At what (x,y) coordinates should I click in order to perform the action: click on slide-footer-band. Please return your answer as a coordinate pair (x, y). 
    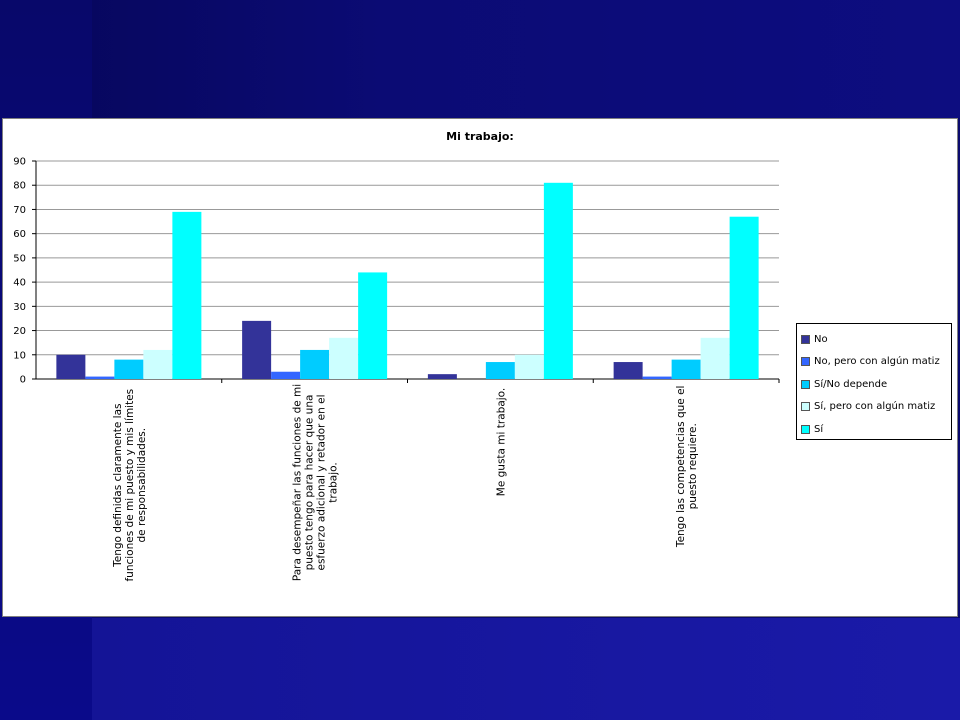
    Looking at the image, I should click on (526, 669).